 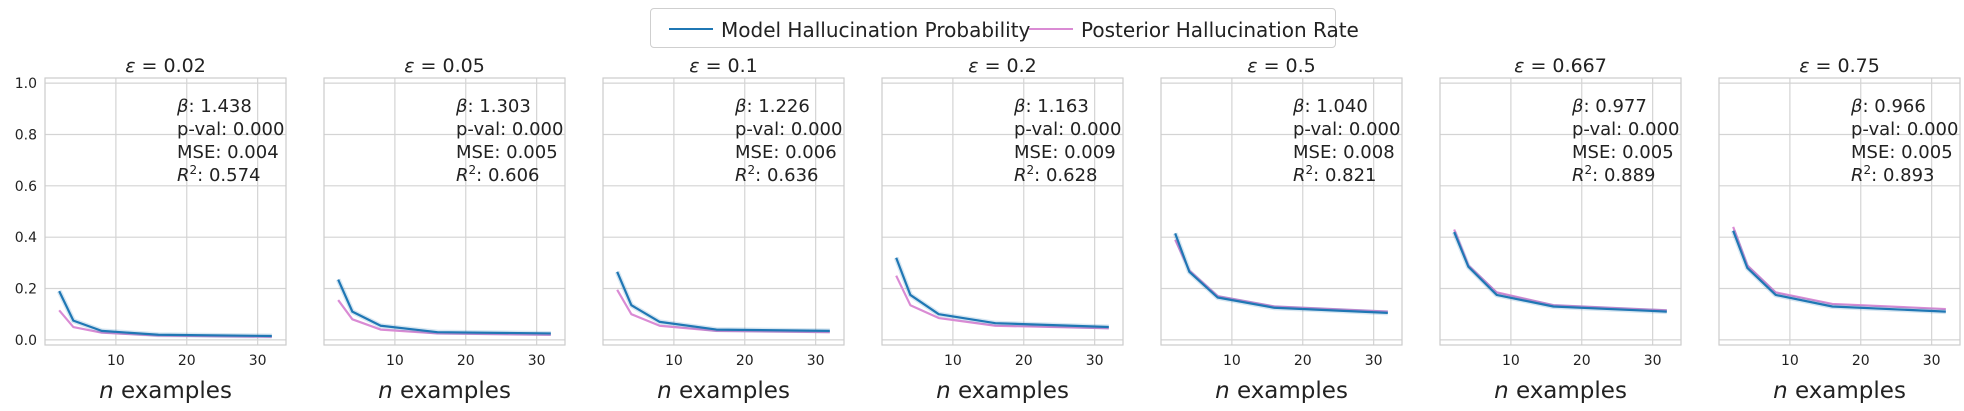 I want to click on panel-2-series-model-line, so click(x=444, y=307).